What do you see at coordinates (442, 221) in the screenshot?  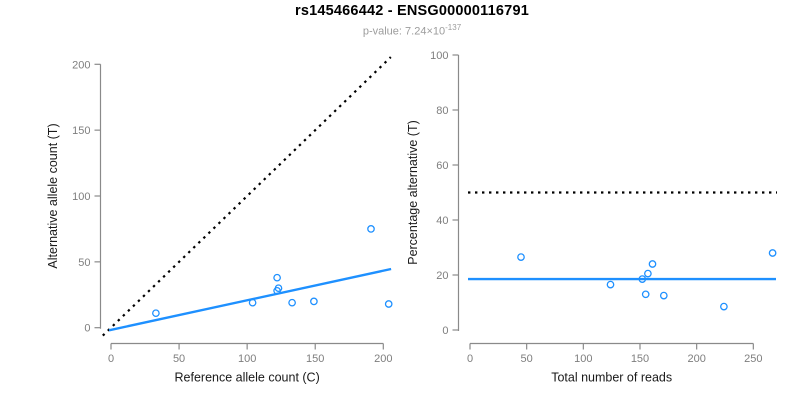 I see `y-tick-label: 40` at bounding box center [442, 221].